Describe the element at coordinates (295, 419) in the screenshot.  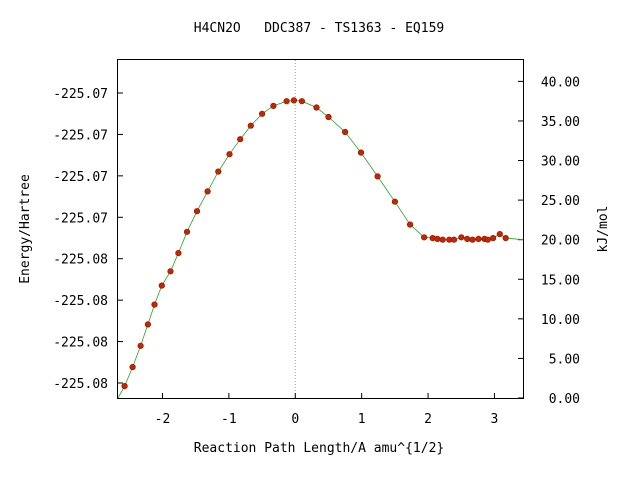
I see `x-tick-label: 0` at that location.